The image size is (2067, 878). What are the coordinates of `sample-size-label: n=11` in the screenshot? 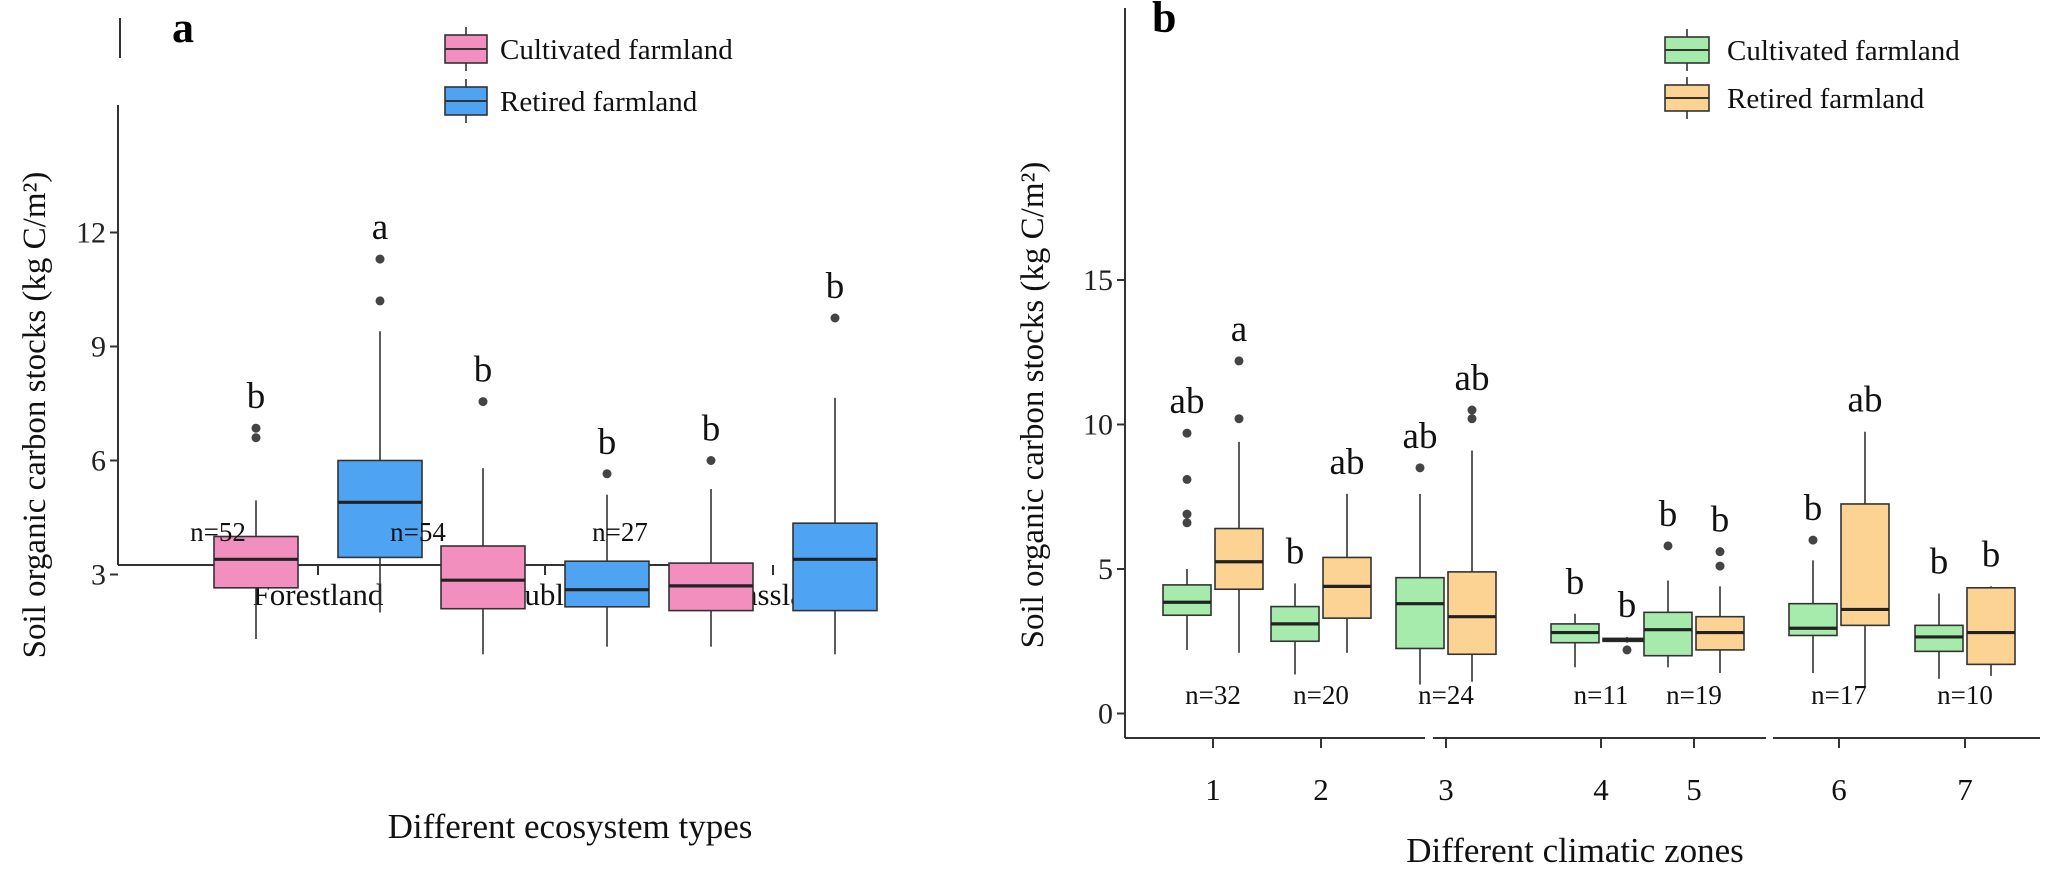 It's located at (1601, 695).